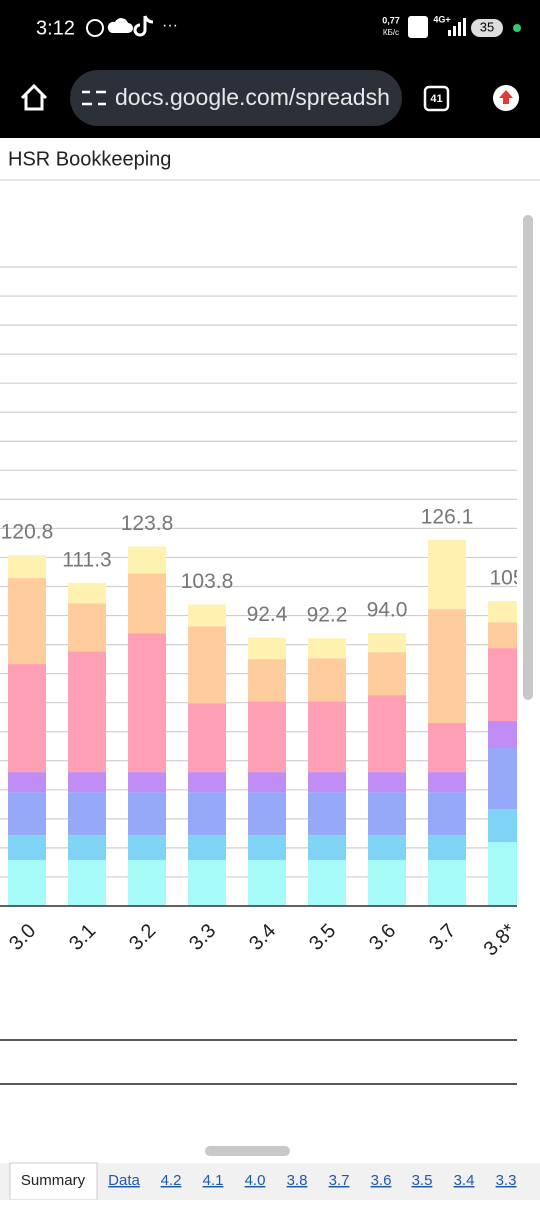  What do you see at coordinates (381, 1180) in the screenshot?
I see `sheet-tab: 3.6` at bounding box center [381, 1180].